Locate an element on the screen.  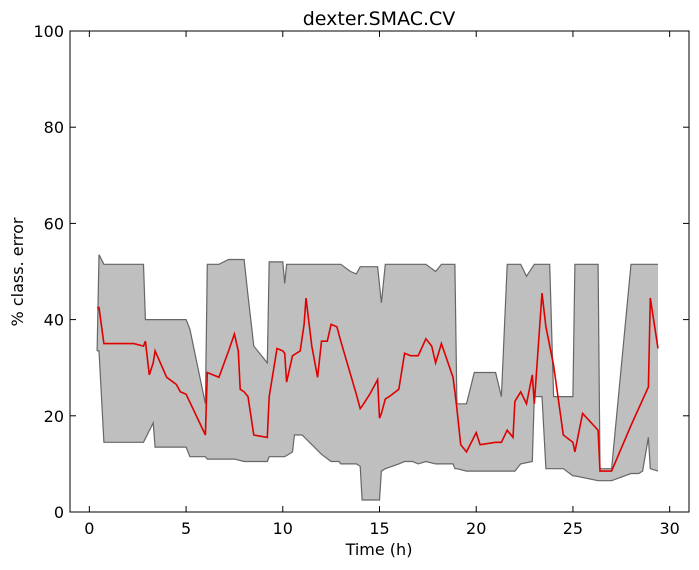
x-tick-label: 0 is located at coordinates (89, 528).